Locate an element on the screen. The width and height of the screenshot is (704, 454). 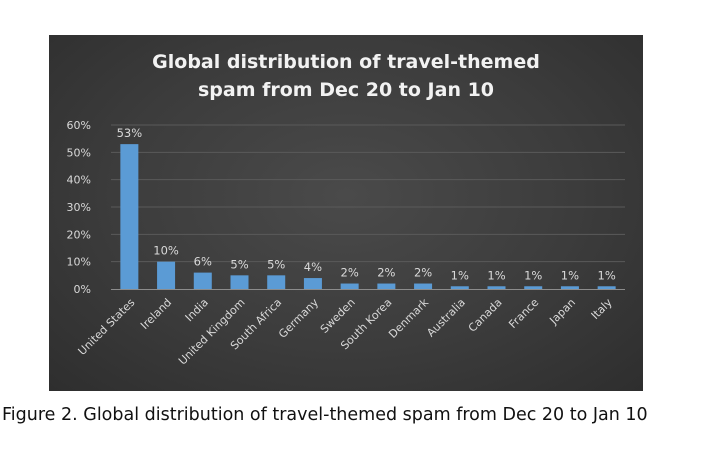
y-tick-label: 60% is located at coordinates (79, 125).